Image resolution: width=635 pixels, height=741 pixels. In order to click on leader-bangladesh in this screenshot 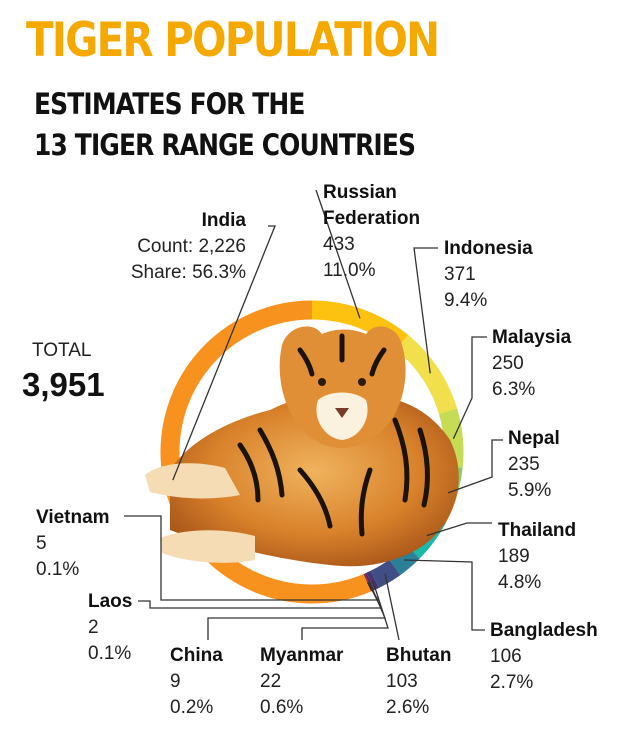, I will do `click(444, 595)`.